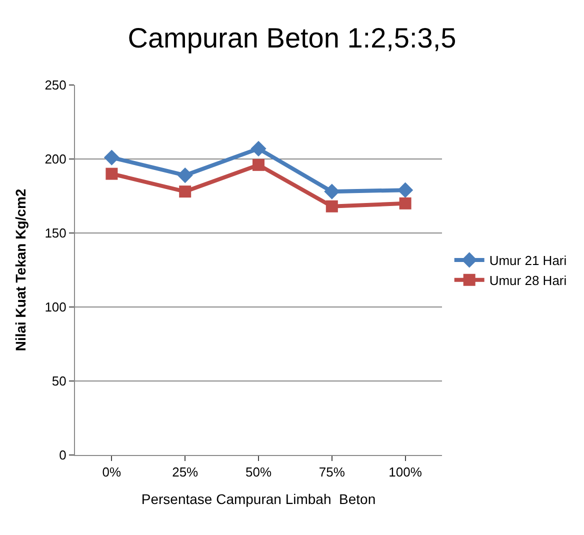 This screenshot has width=584, height=535. Describe the element at coordinates (292, 38) in the screenshot. I see `chart-title: Campuran Beton 1:2,5:3,5` at that location.